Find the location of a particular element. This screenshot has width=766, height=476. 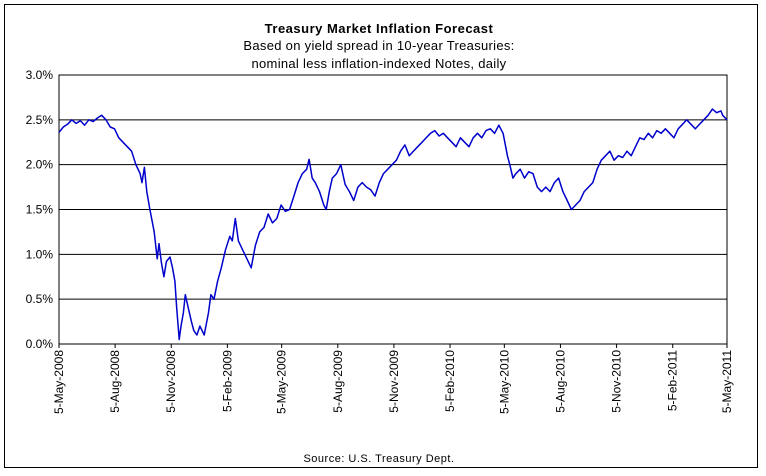

x-tick-label: 5-May-2010 is located at coordinates (504, 382).